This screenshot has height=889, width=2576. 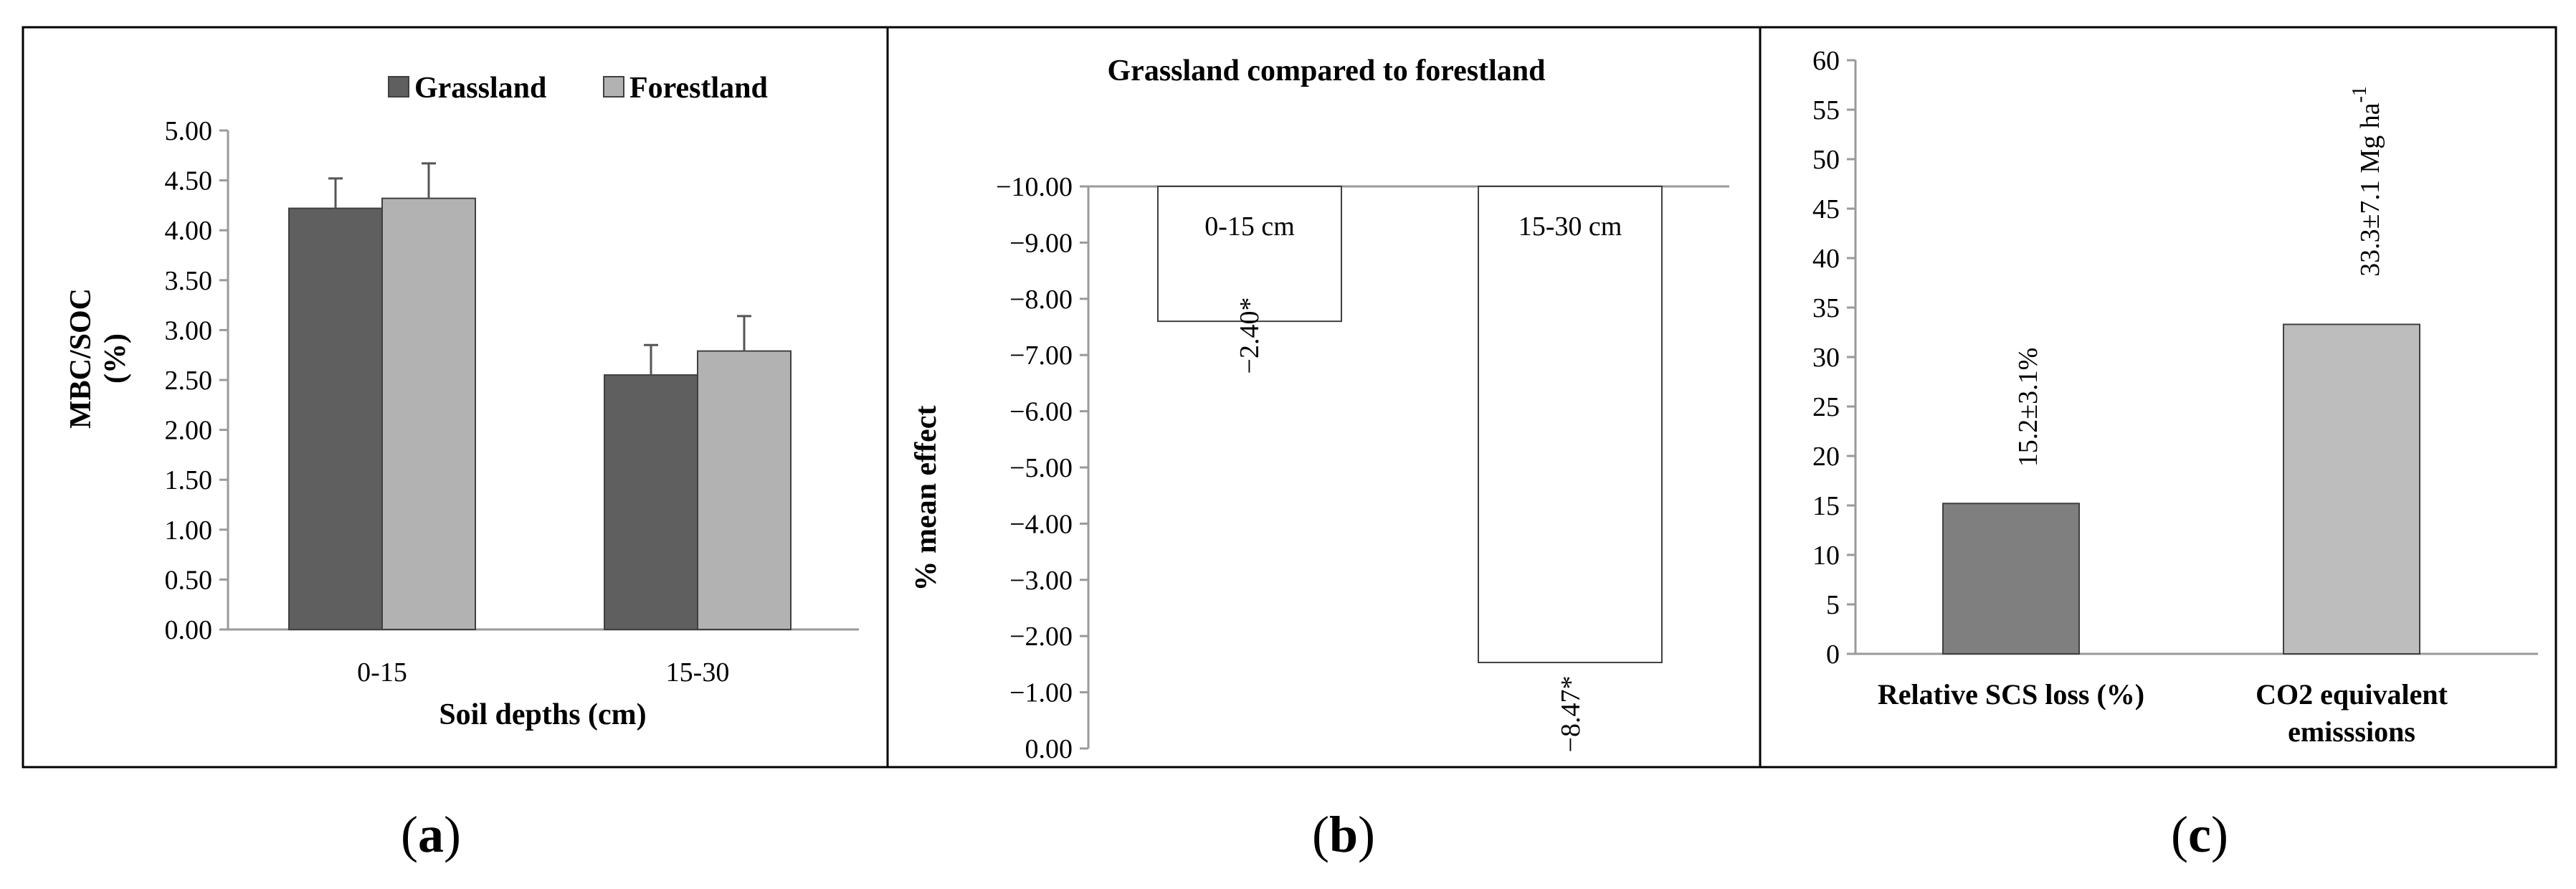 What do you see at coordinates (2370, 190) in the screenshot?
I see `panel-c-value-label-co2-text: 33.3±7.1 Mg ha` at bounding box center [2370, 190].